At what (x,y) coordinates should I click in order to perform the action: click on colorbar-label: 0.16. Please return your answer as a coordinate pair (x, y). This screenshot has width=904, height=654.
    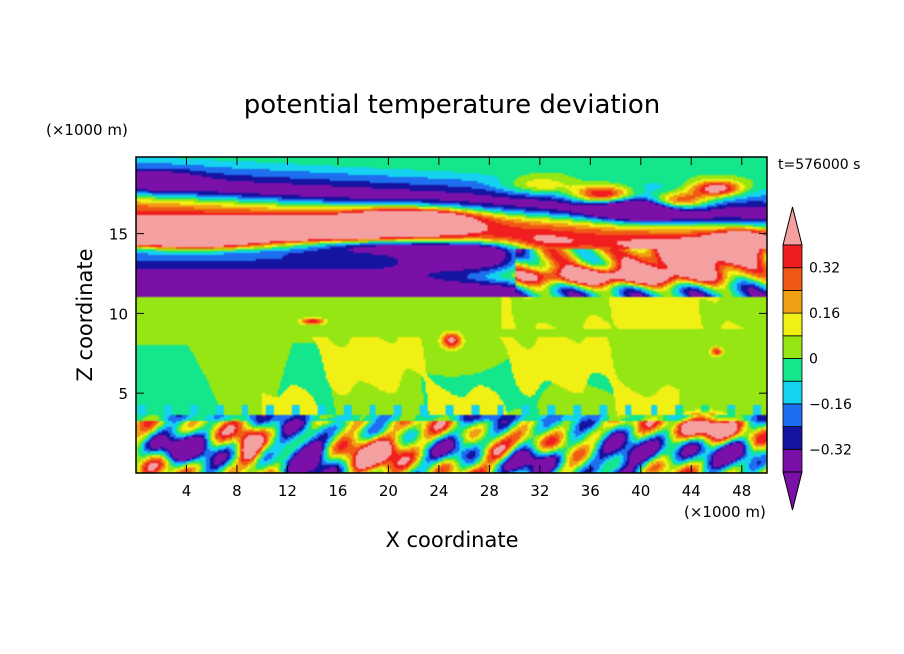
    Looking at the image, I should click on (824, 314).